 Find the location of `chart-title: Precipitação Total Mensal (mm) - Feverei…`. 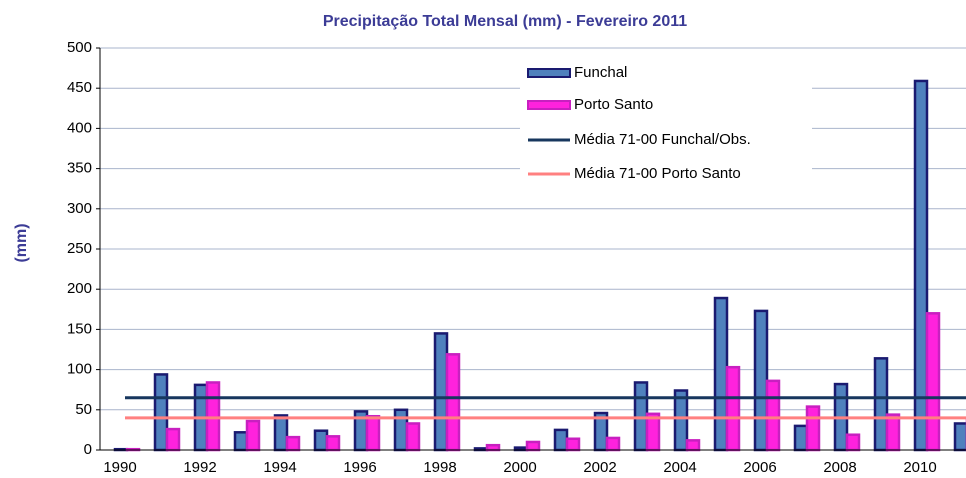

chart-title: Precipitação Total Mensal (mm) - Feverei… is located at coordinates (505, 21).